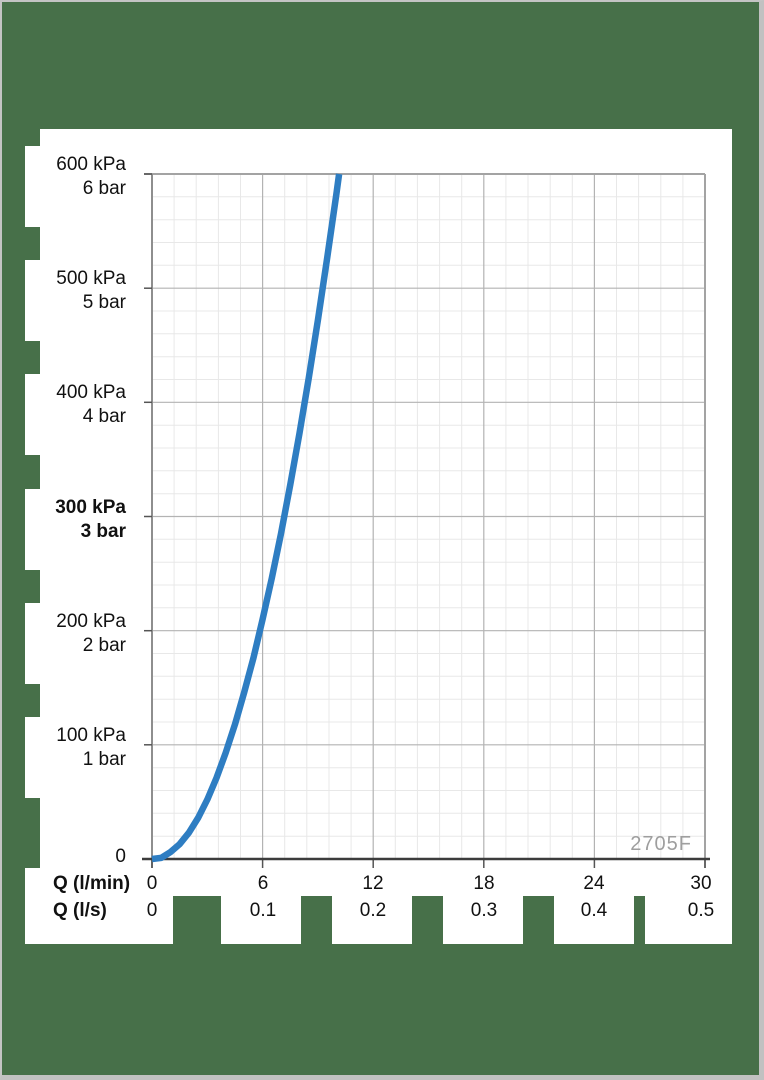 This screenshot has width=764, height=1080. Describe the element at coordinates (91, 633) in the screenshot. I see `y-tick-label-200: 200 kPa 2 bar` at that location.